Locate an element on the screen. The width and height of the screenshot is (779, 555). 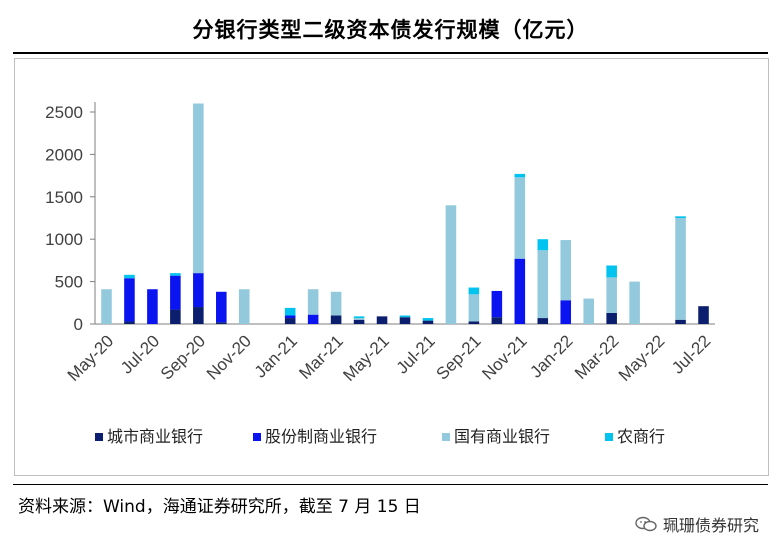
bar-Feb-21-s2 is located at coordinates (313, 302).